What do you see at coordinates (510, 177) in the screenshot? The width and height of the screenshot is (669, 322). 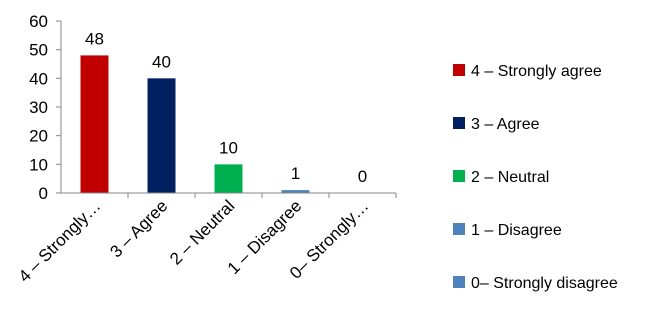 I see `legend-label: 2 – Neutral` at bounding box center [510, 177].